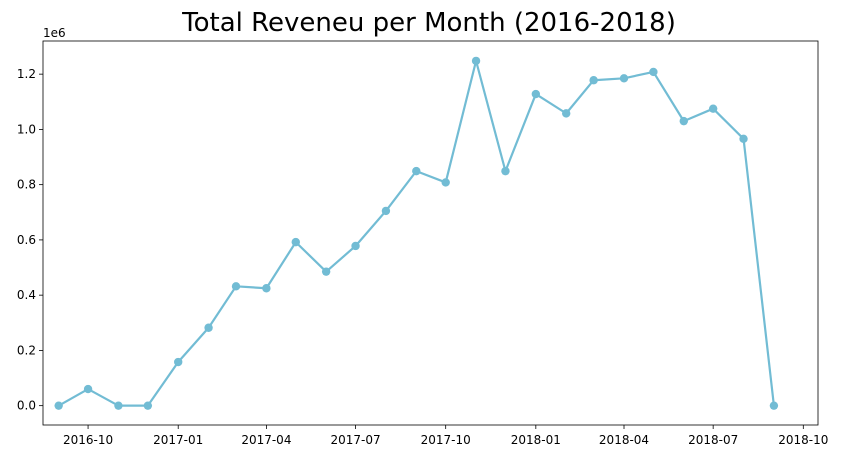 This screenshot has width=849, height=463. I want to click on y-tick-label: 0.4, so click(26, 295).